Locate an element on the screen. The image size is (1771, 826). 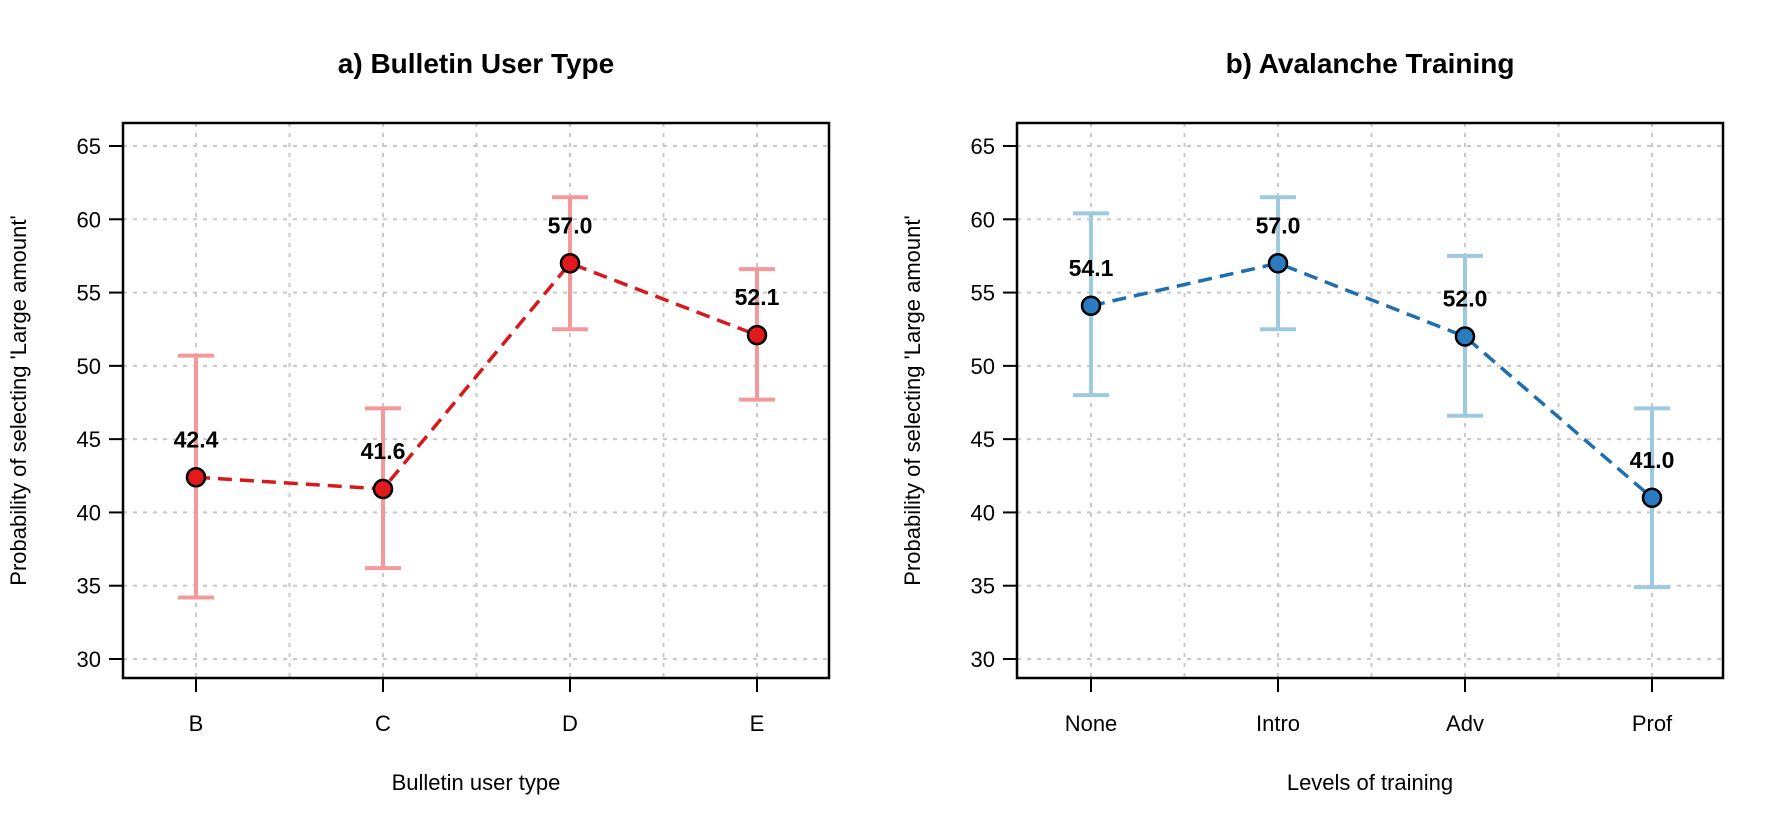
data-label: 54.1 is located at coordinates (1091, 268).